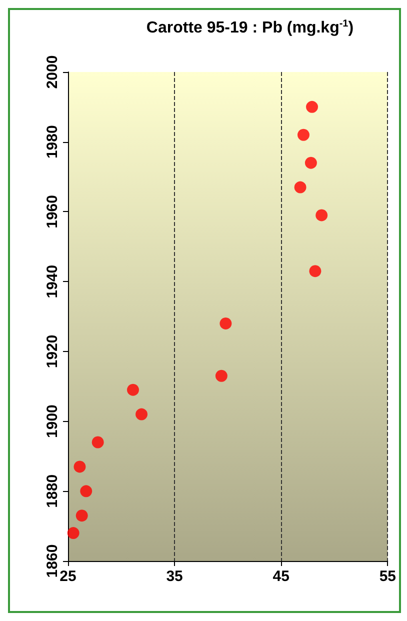 Image resolution: width=407 pixels, height=621 pixels. What do you see at coordinates (52, 72) in the screenshot?
I see `y-tick-label: 2000` at bounding box center [52, 72].